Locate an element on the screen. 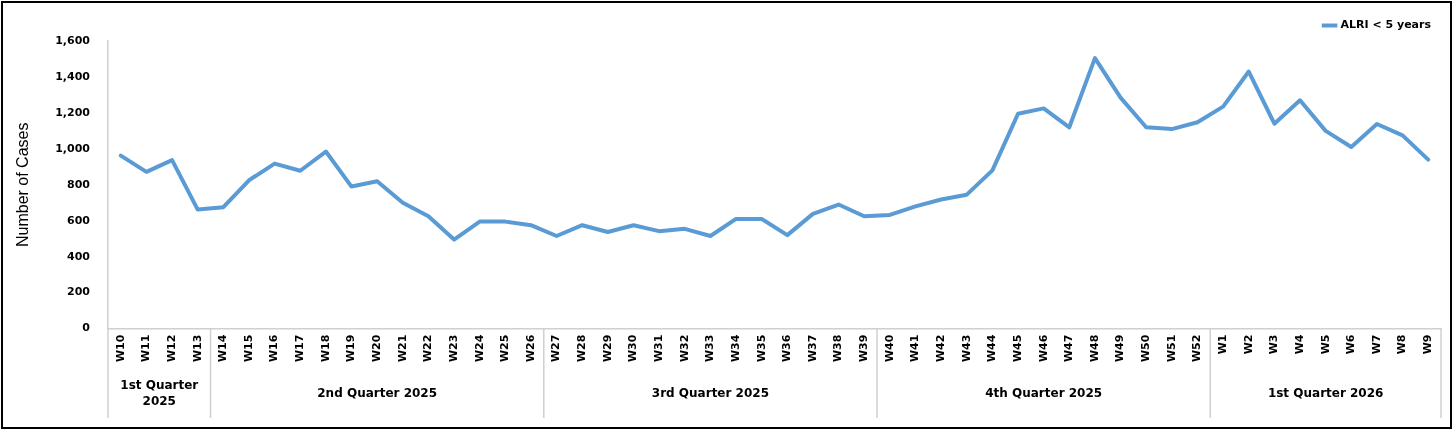 This screenshot has height=430, width=1453. x-tick-label: W51 is located at coordinates (1171, 348).